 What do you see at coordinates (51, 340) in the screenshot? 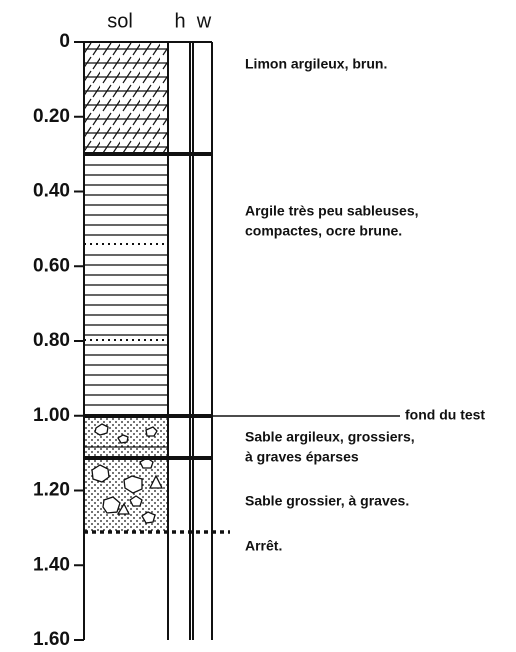
I see `depth-label: 0.80` at bounding box center [51, 340].